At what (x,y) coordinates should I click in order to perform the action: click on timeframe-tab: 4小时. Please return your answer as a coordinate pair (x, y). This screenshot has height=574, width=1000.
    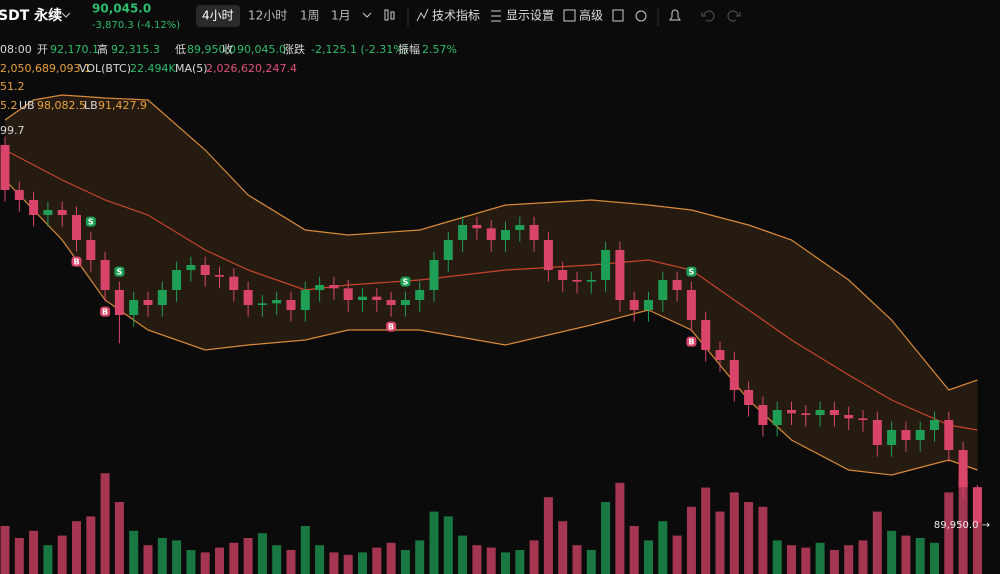
    Looking at the image, I should click on (218, 16).